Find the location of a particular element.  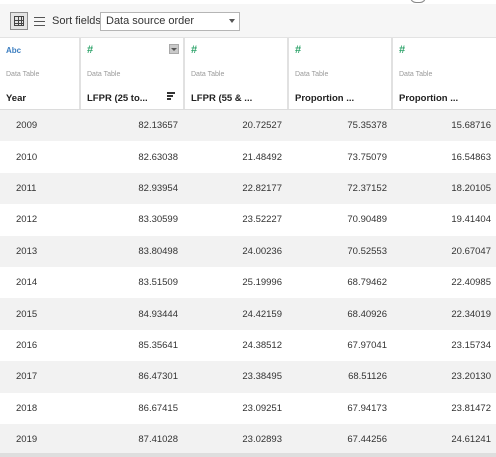

cell-value: 19.41404 is located at coordinates (471, 220).